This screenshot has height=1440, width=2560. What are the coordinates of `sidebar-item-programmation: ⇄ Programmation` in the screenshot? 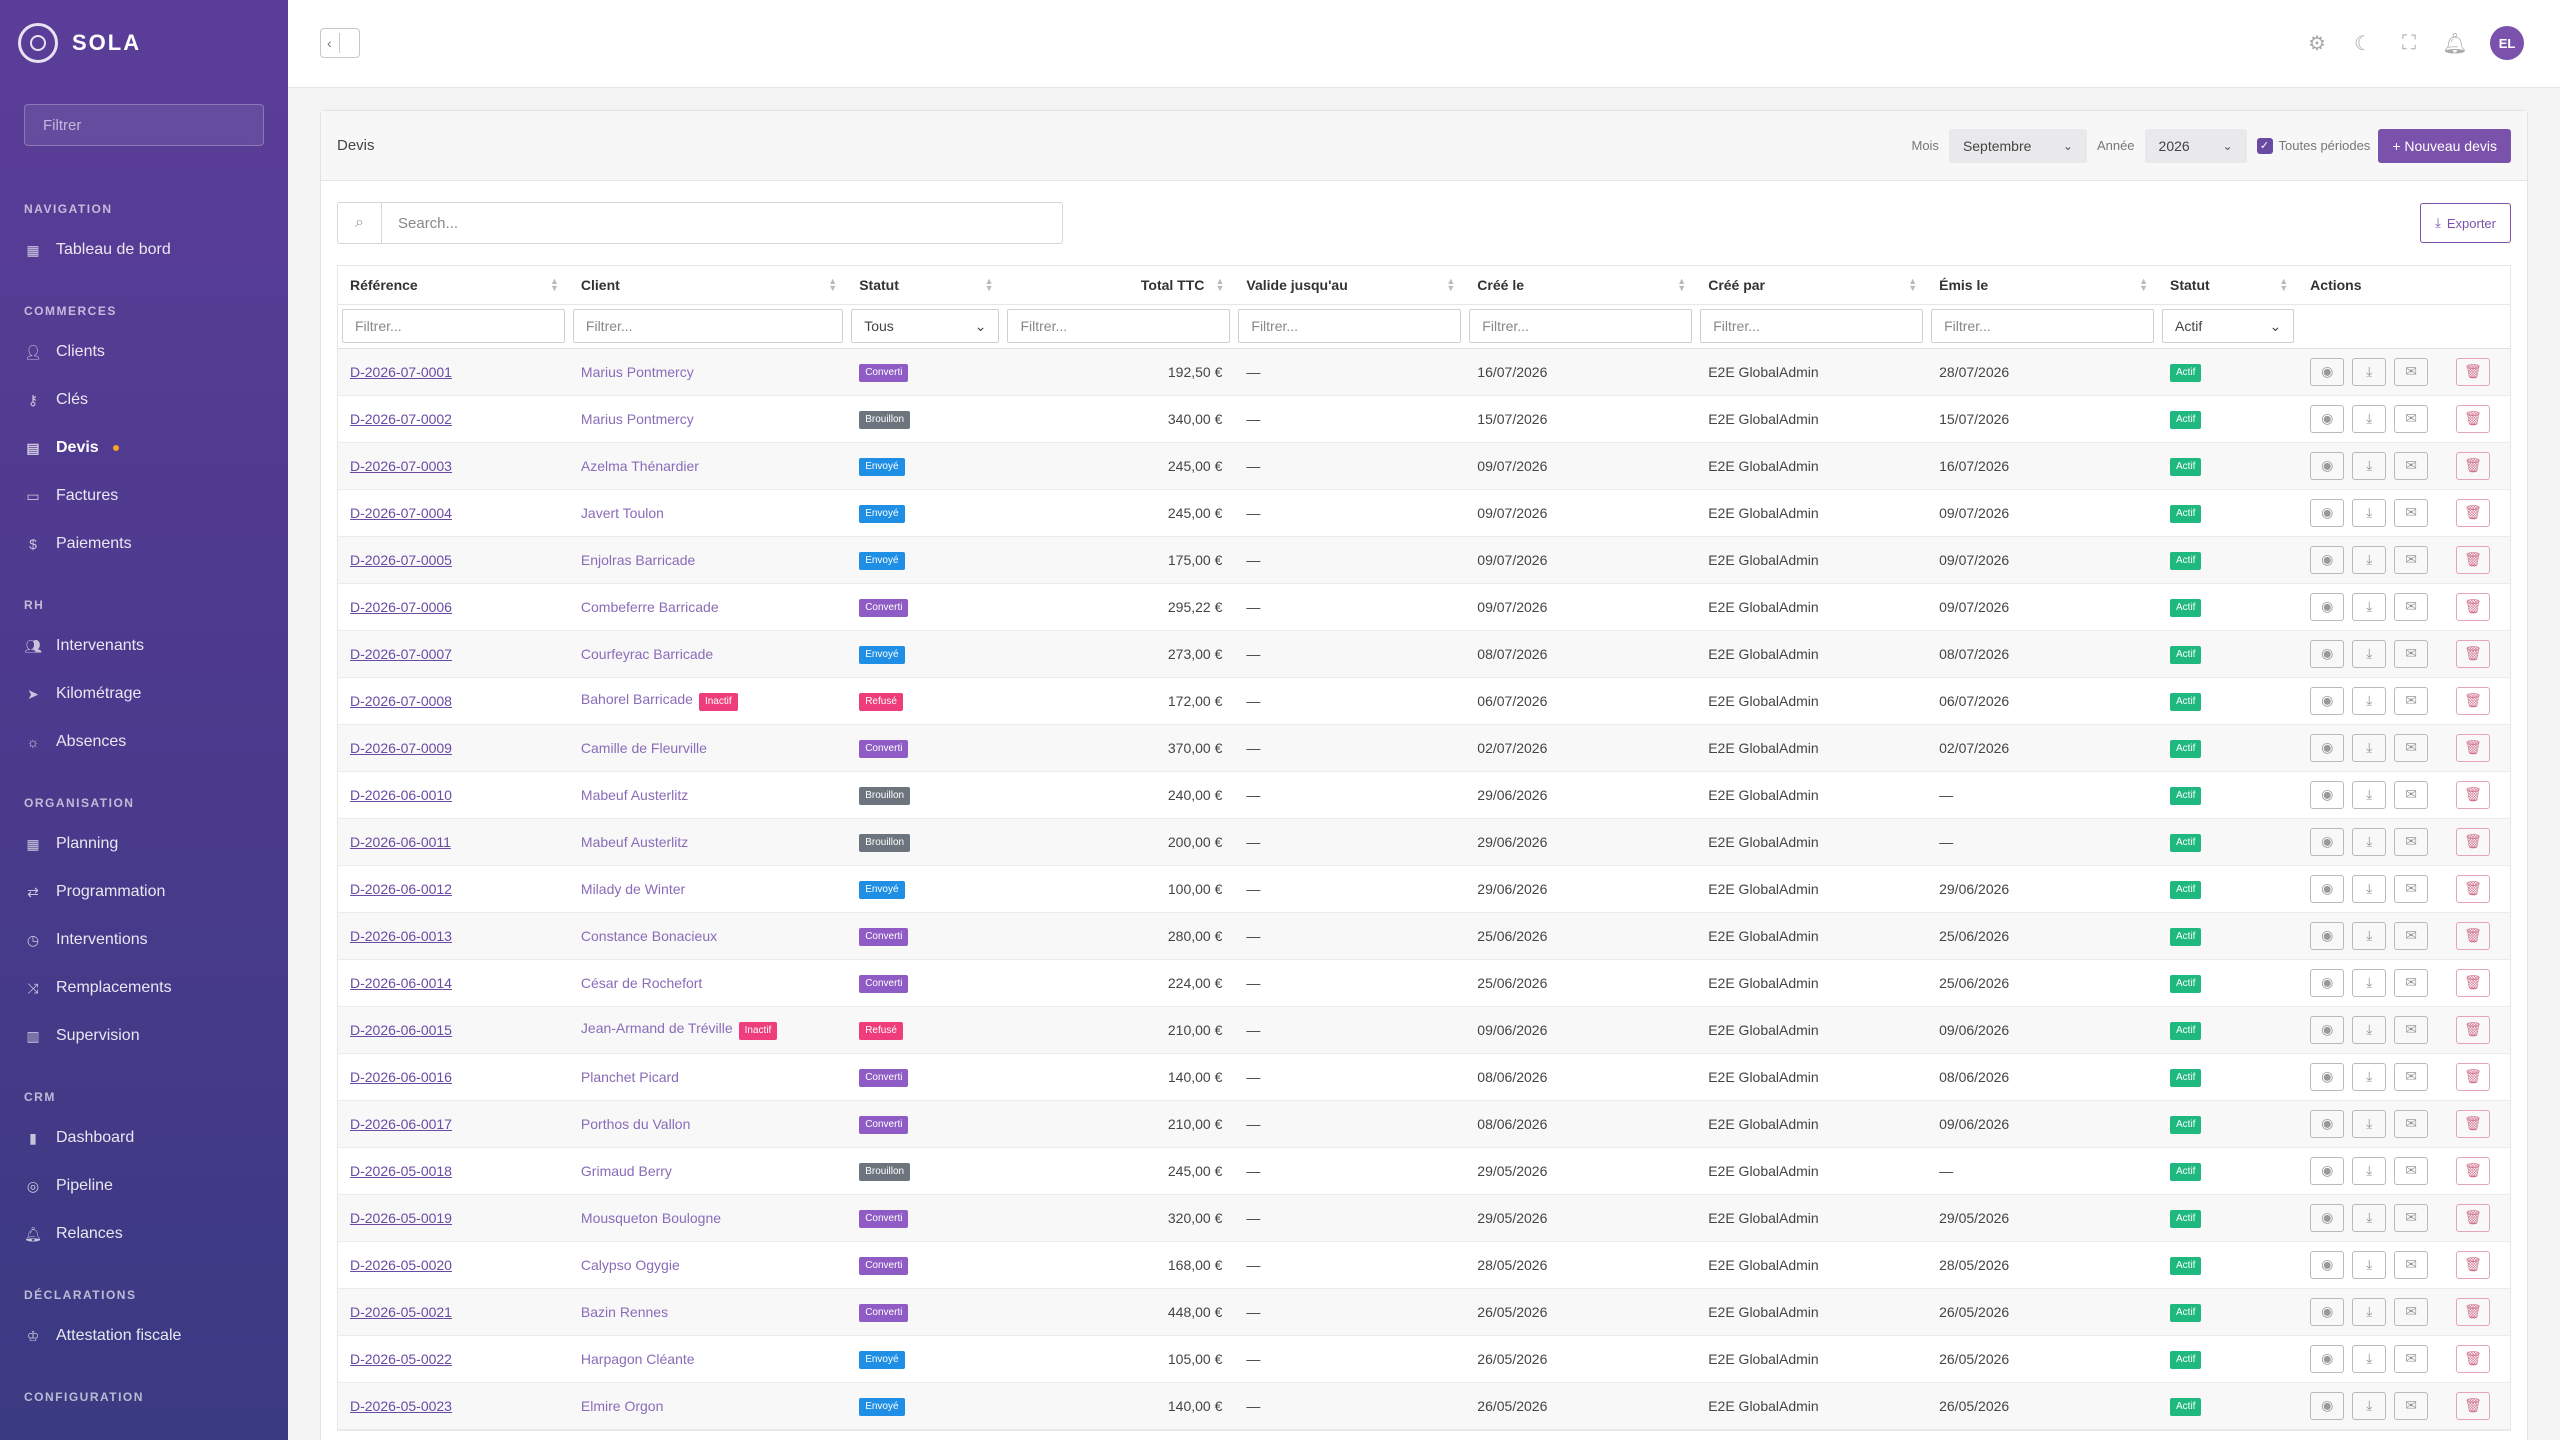 It's located at (144, 892).